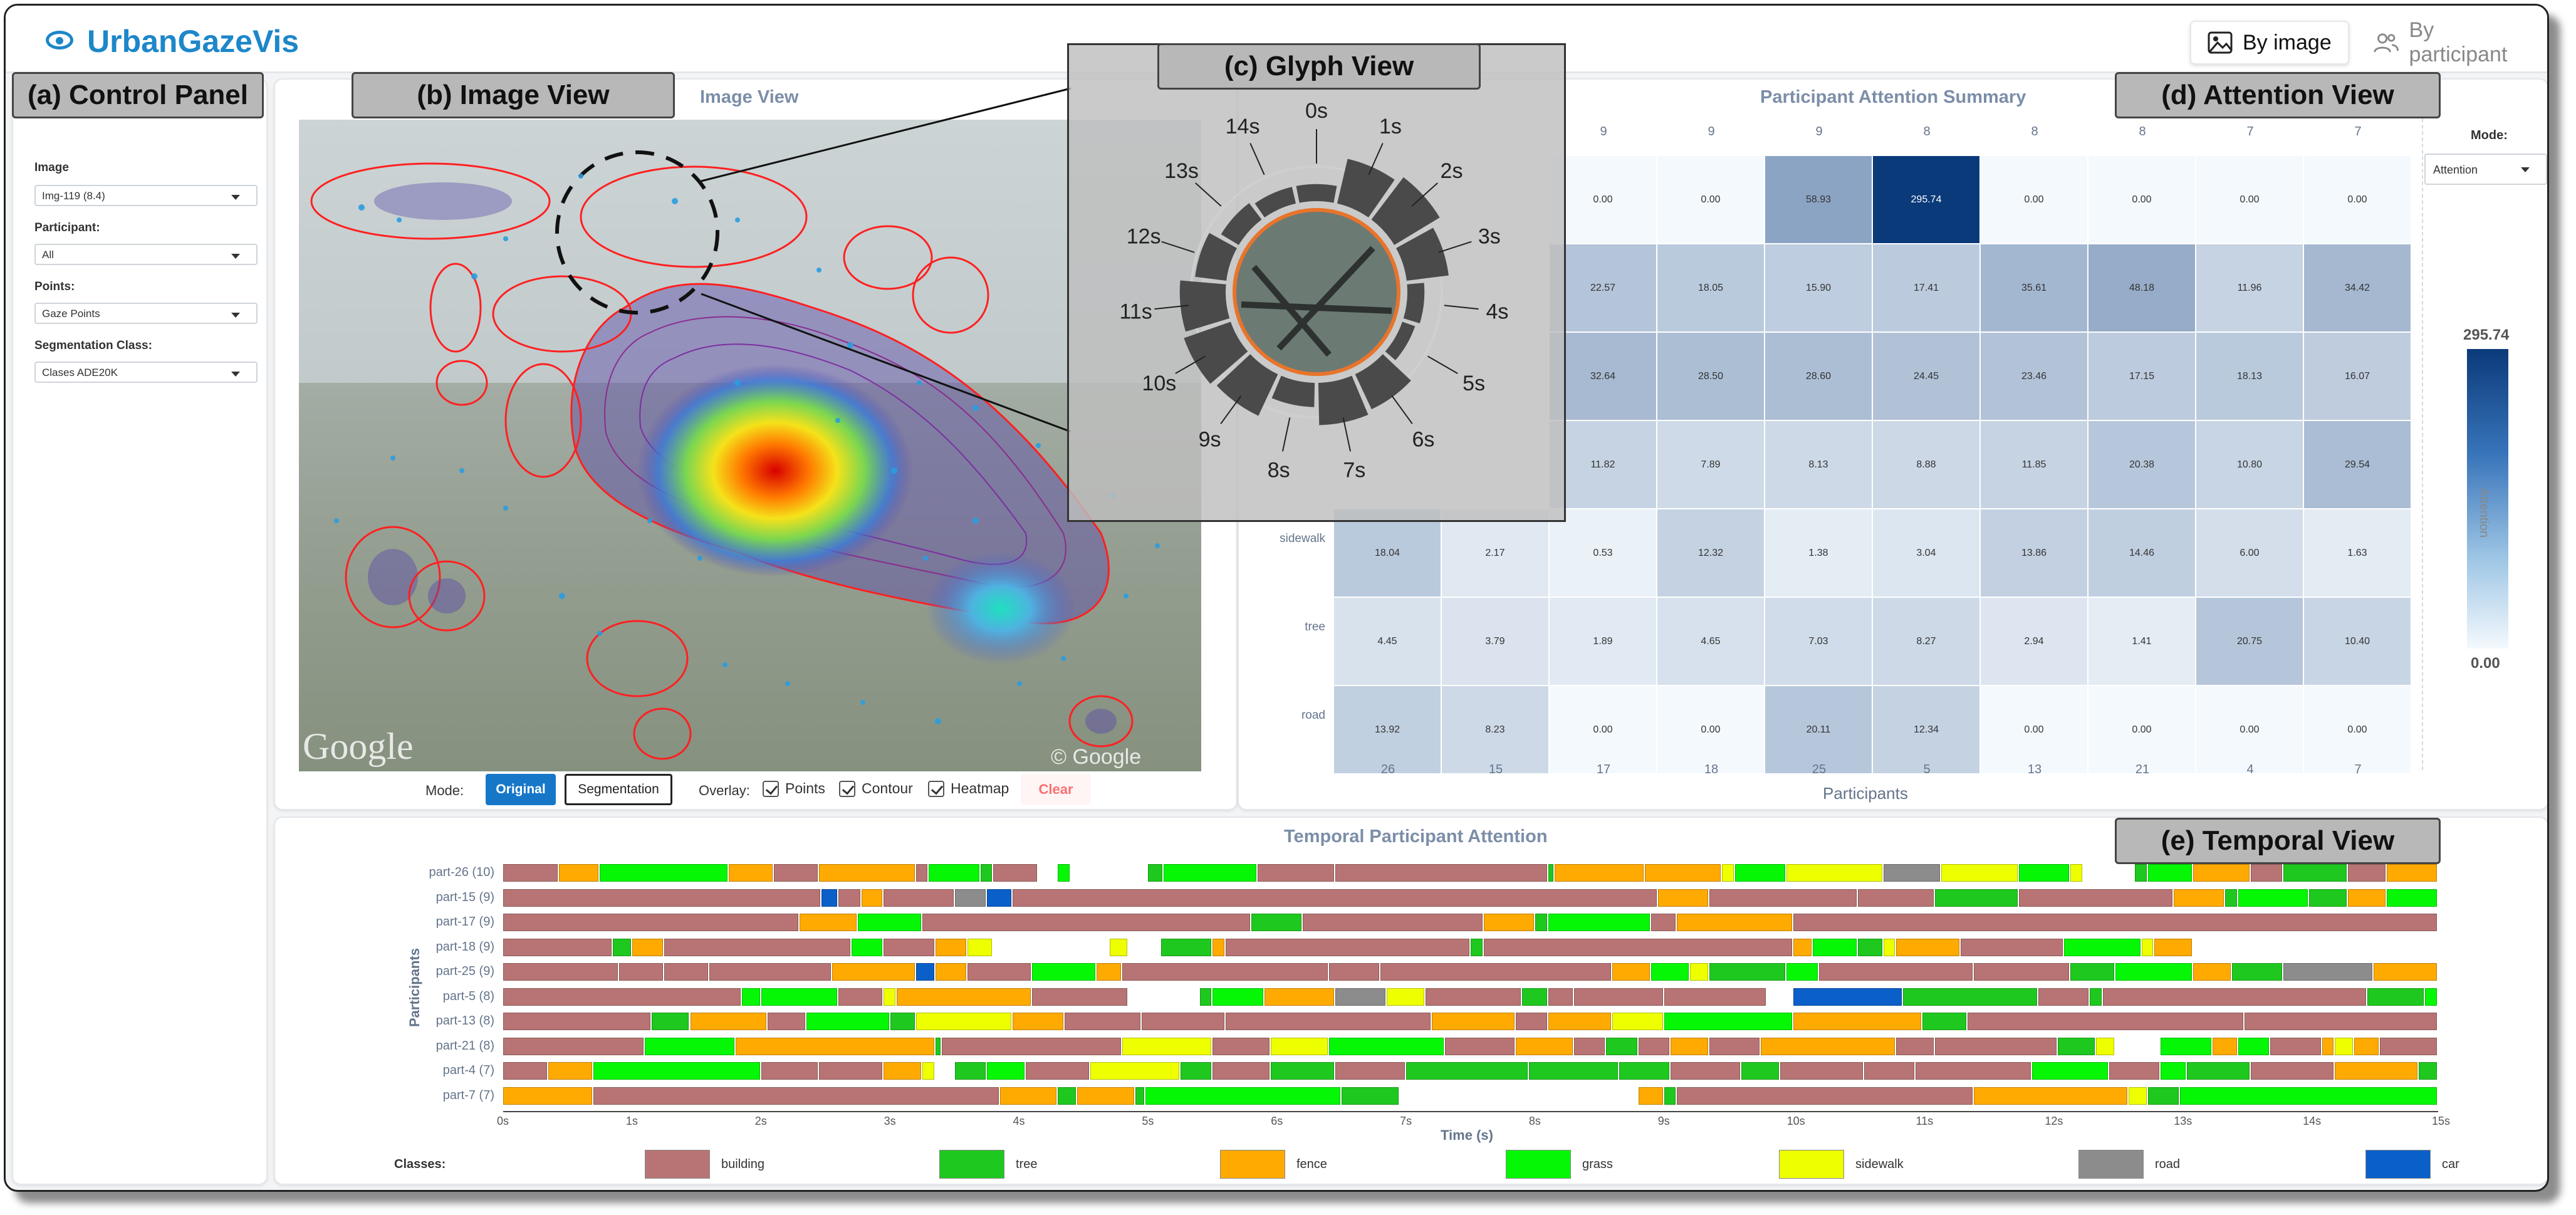 This screenshot has width=2576, height=1215. What do you see at coordinates (1711, 641) in the screenshot?
I see `heatmap-cell: 4.65` at bounding box center [1711, 641].